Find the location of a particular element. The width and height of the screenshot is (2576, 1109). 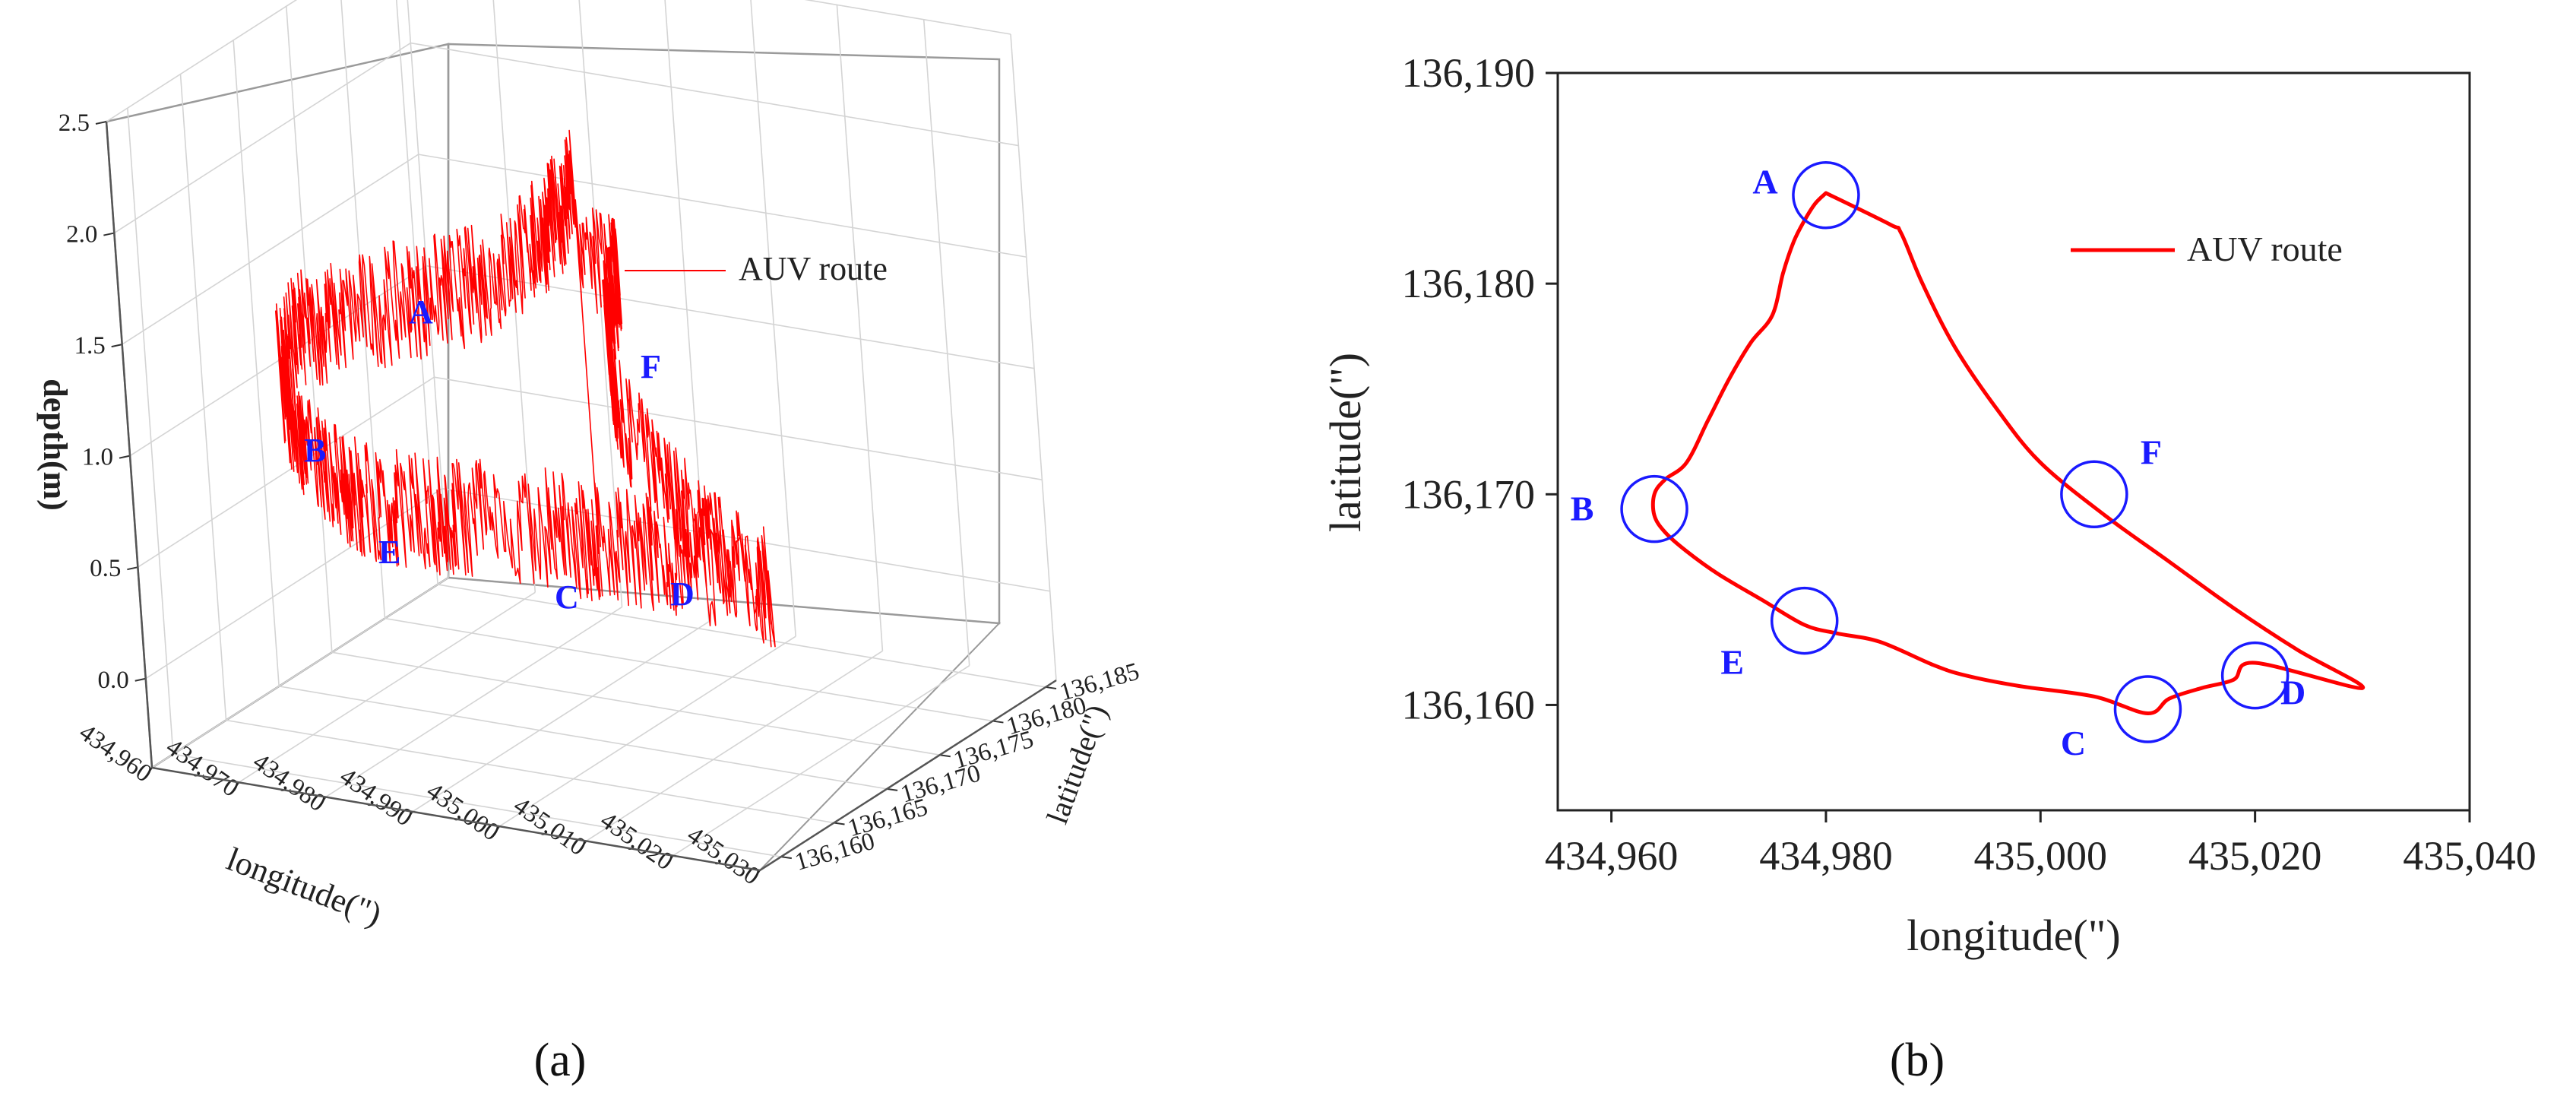

tick-label-x-3d: 434,960 is located at coordinates (115, 753).